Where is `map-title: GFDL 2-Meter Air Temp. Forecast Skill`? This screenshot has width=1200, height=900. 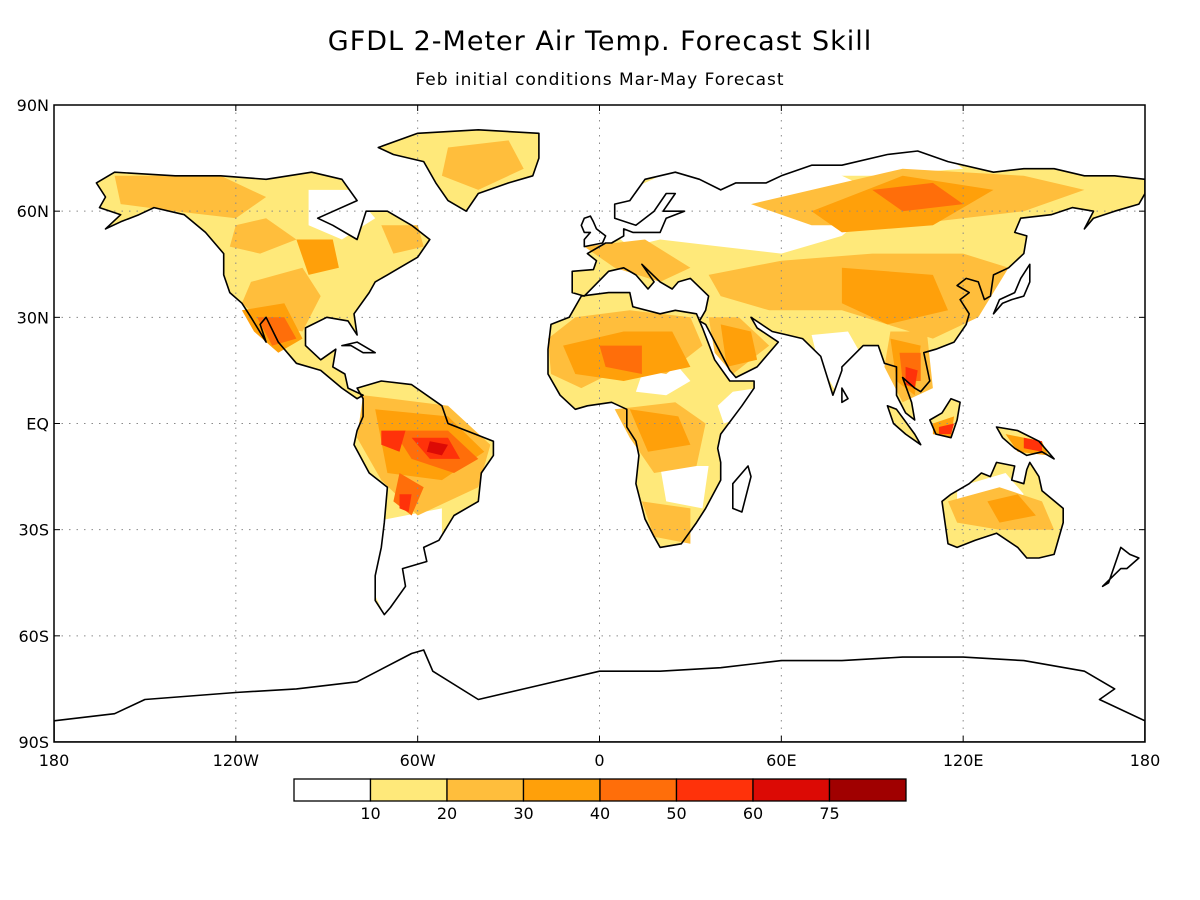
map-title: GFDL 2-Meter Air Temp. Forecast Skill is located at coordinates (600, 41).